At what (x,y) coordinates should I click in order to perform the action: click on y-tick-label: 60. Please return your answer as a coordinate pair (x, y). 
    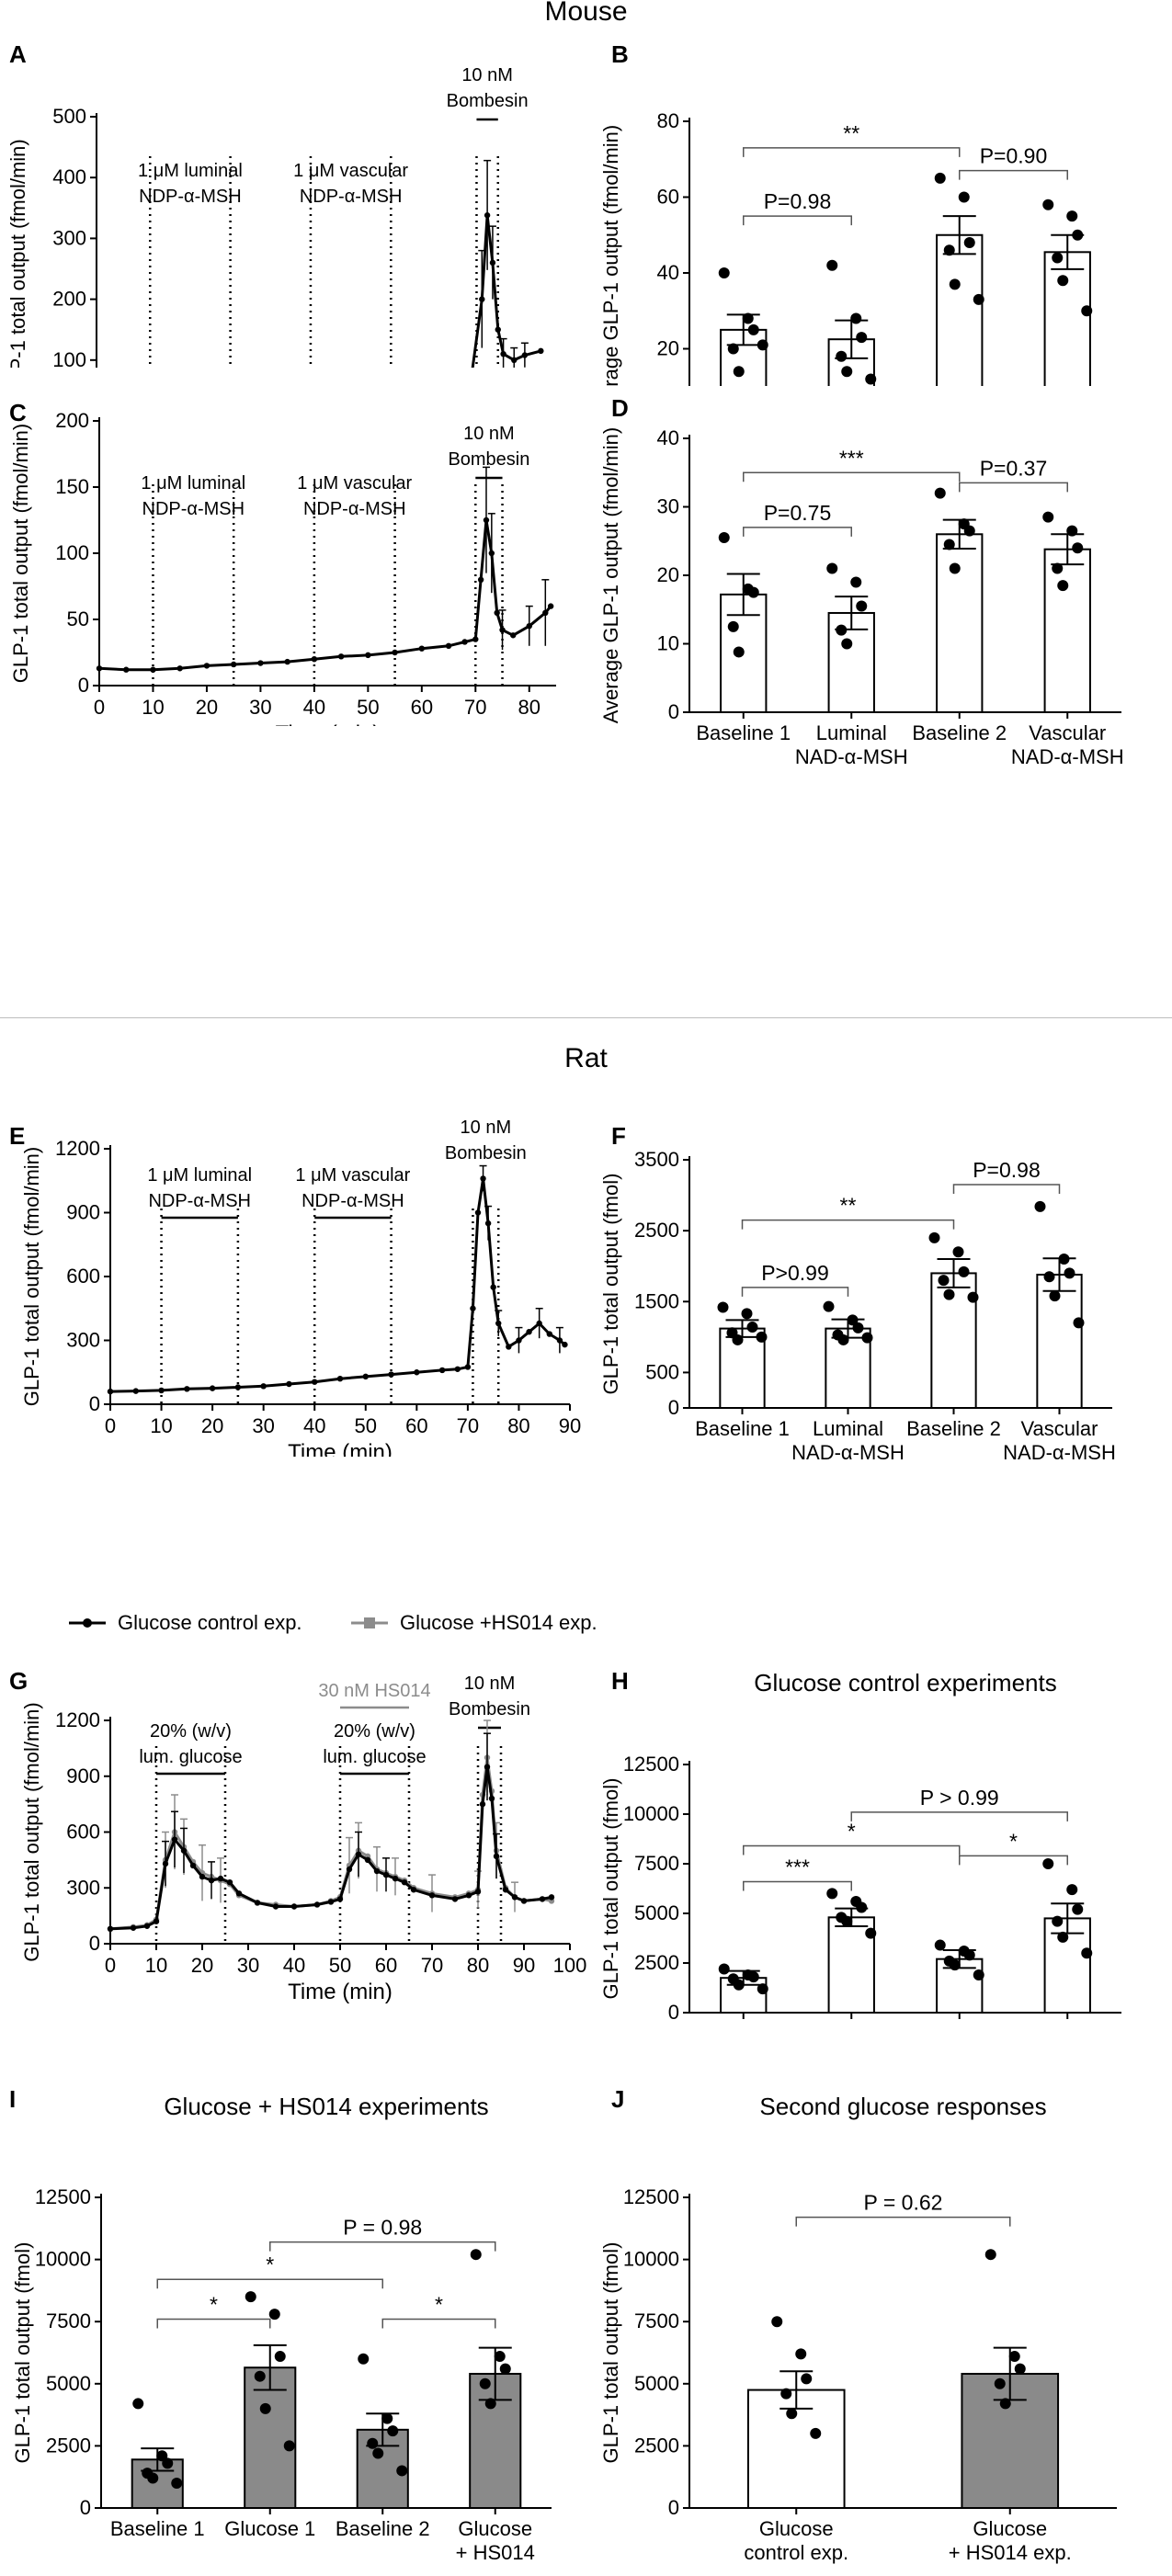
    Looking at the image, I should click on (668, 198).